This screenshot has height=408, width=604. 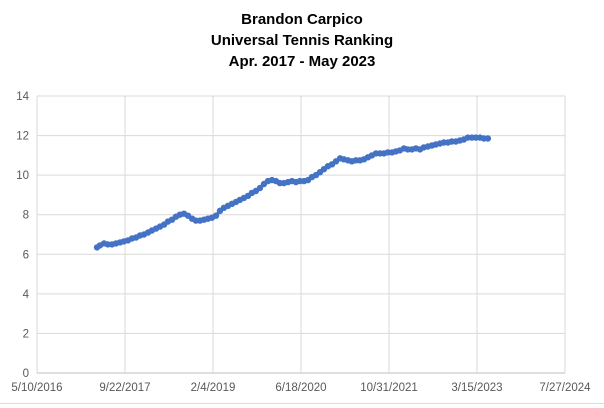 I want to click on x-axis-tick-label: 9/22/2017, so click(x=124, y=388).